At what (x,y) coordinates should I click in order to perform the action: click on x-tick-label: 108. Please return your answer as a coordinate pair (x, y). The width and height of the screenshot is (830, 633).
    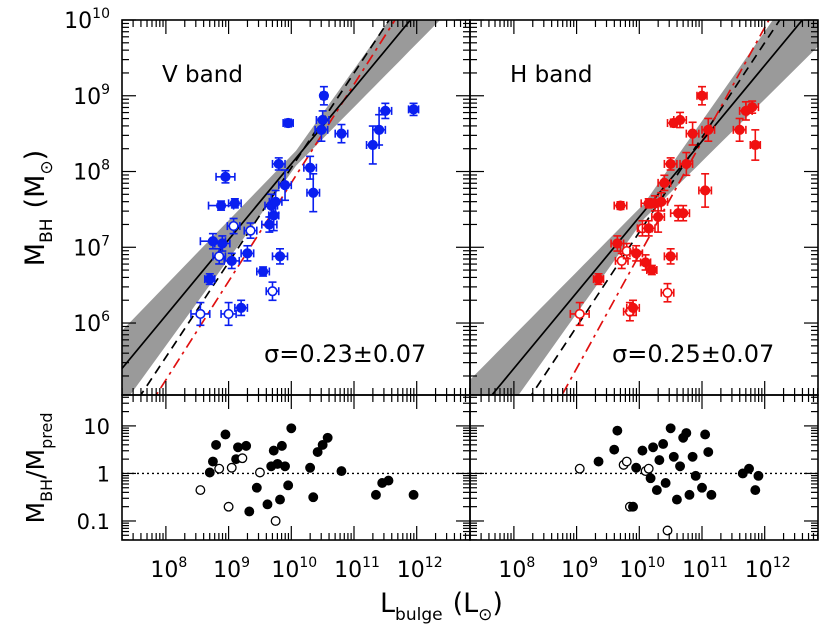
    Looking at the image, I should click on (168, 569).